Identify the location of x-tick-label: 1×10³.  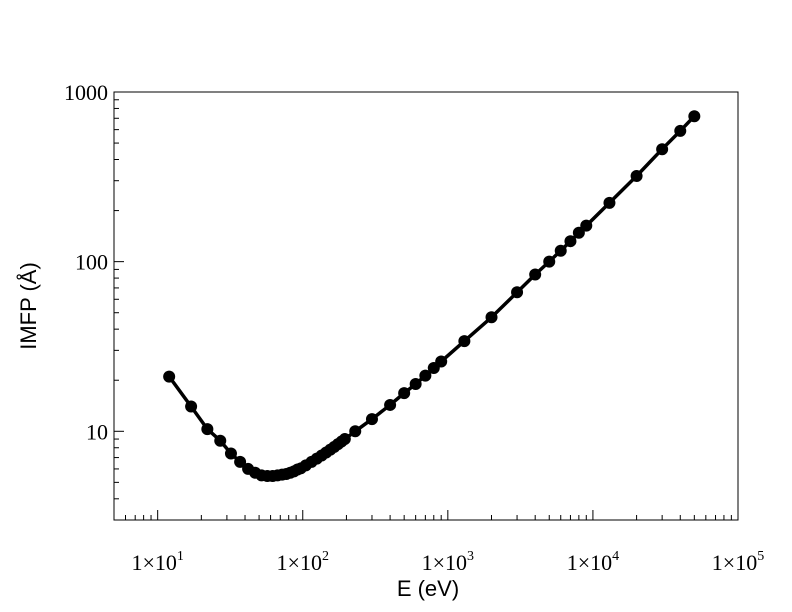
(448, 562).